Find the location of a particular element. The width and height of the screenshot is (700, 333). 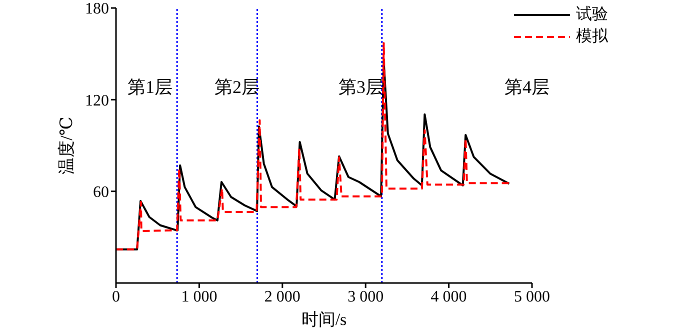

y-axis-title: 温度/℃ is located at coordinates (66, 145).